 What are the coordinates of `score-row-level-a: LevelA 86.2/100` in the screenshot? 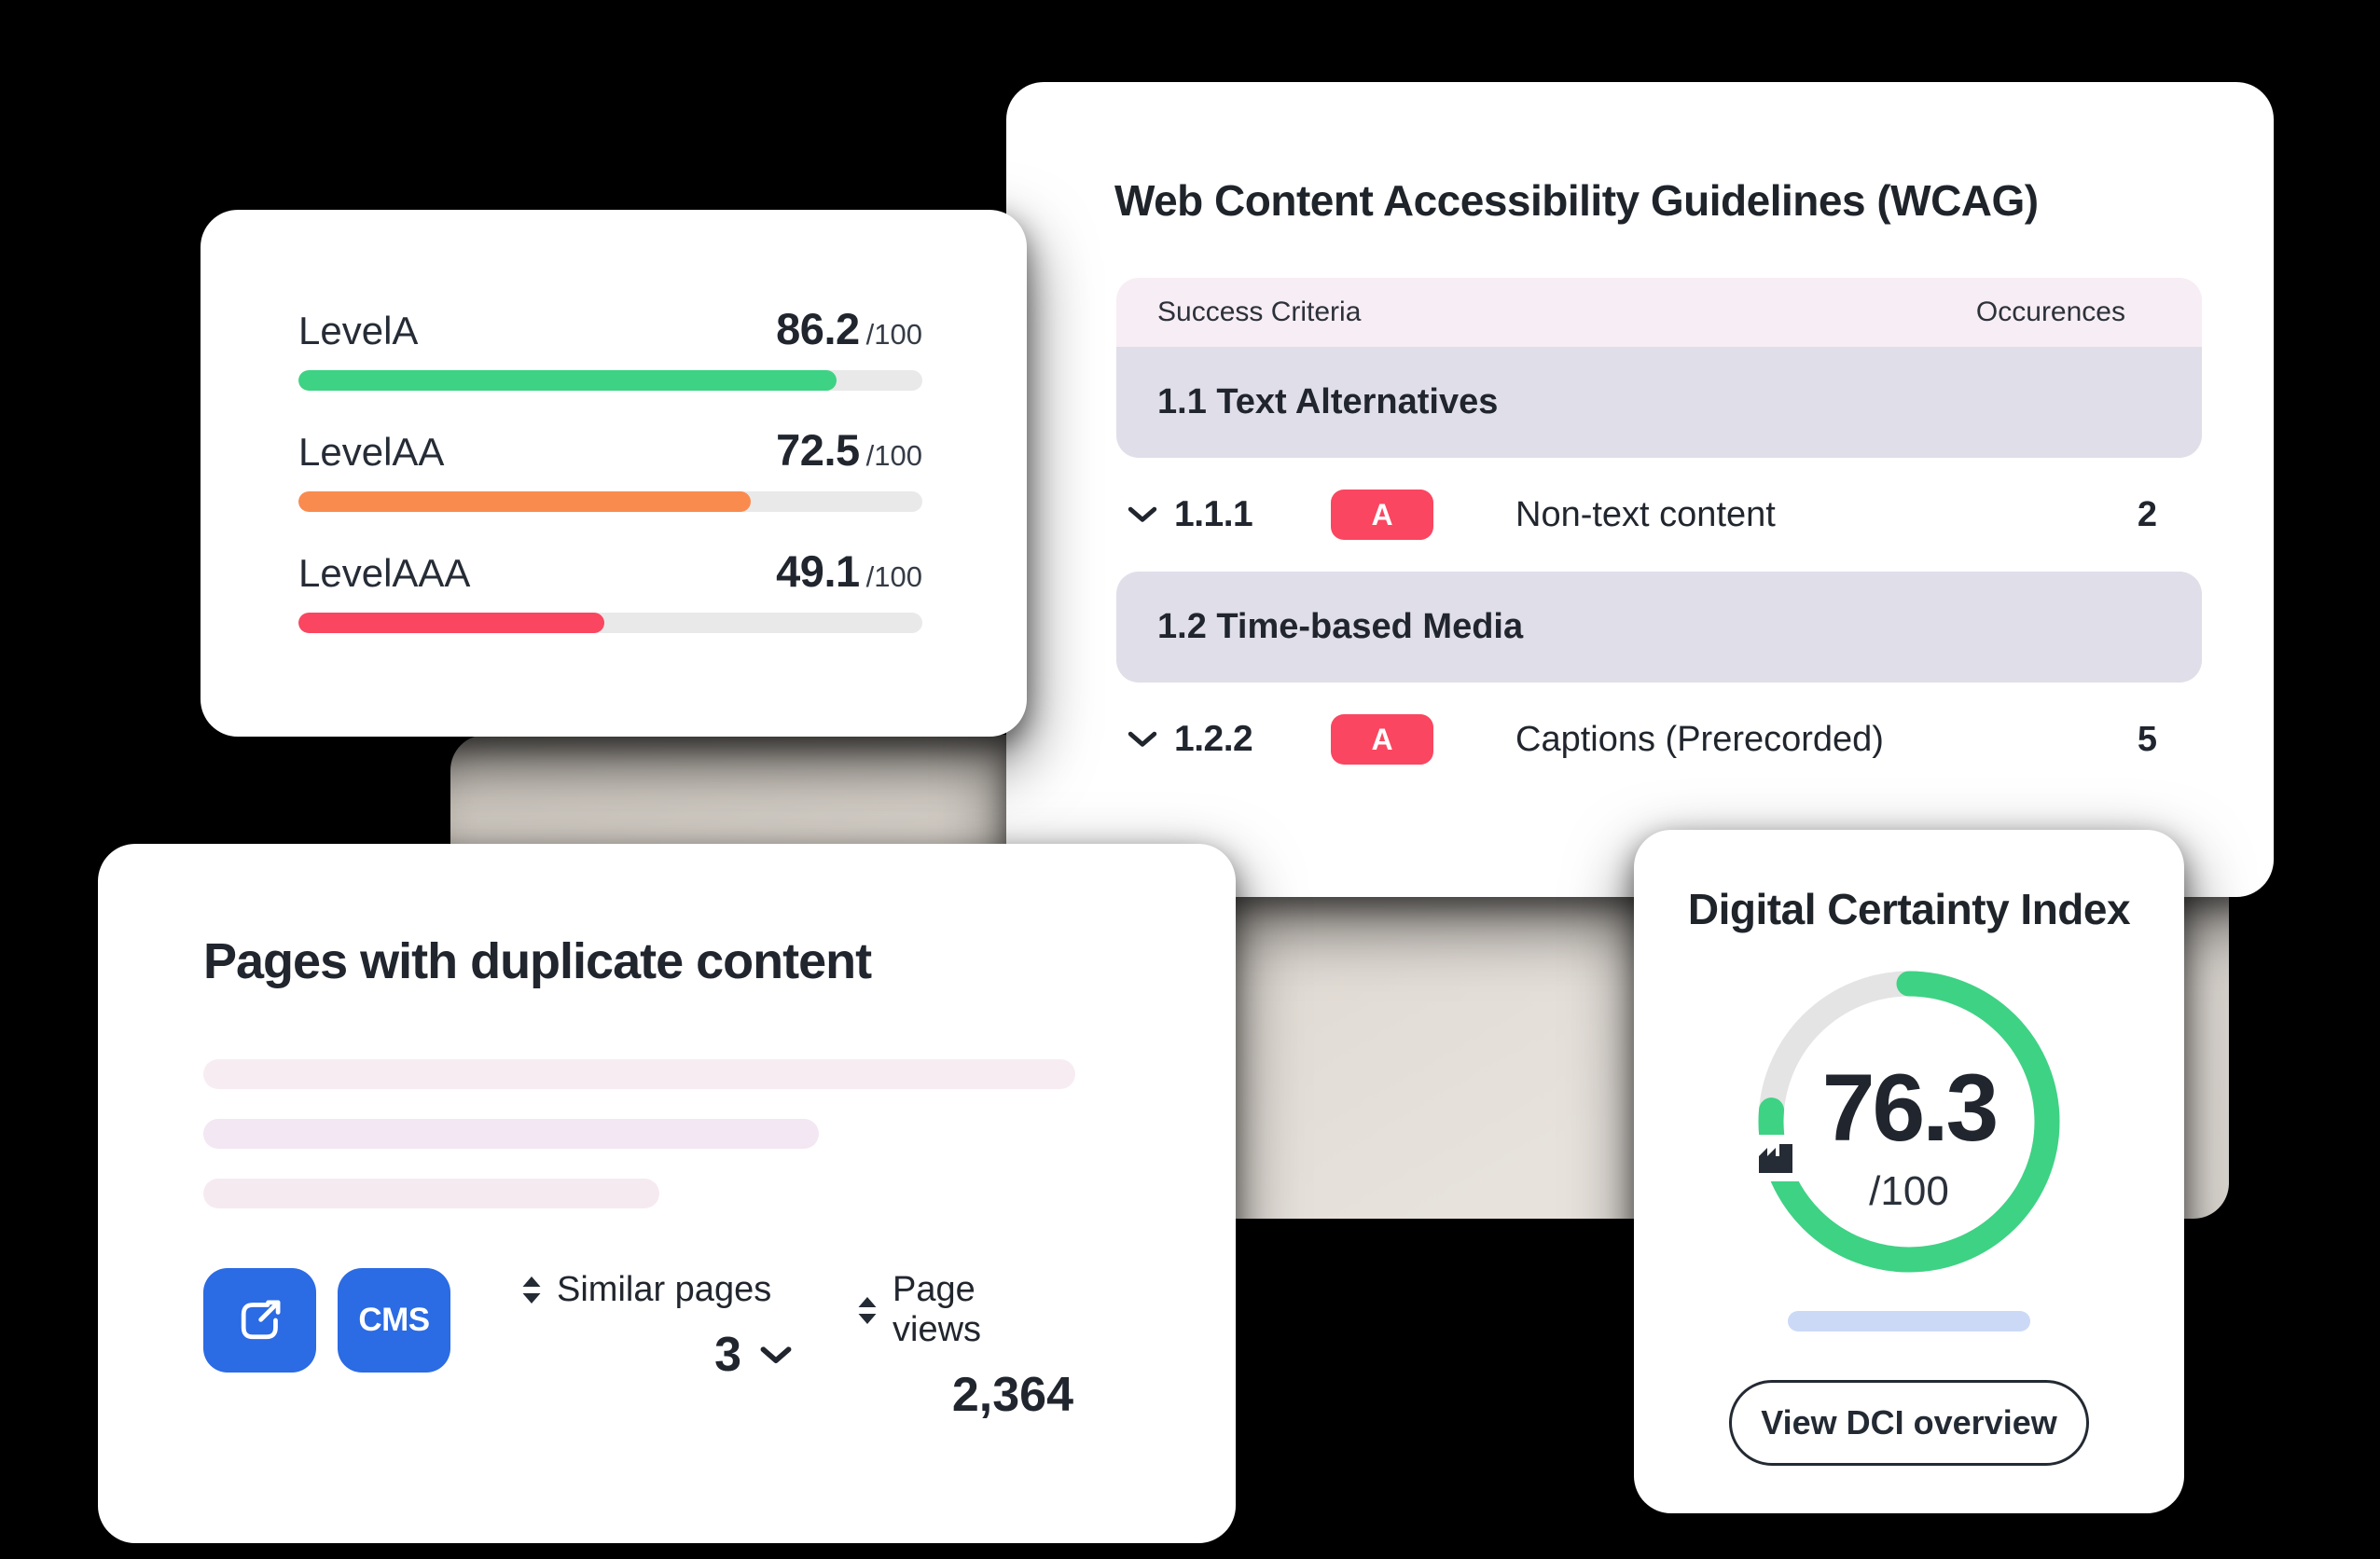 It's located at (610, 347).